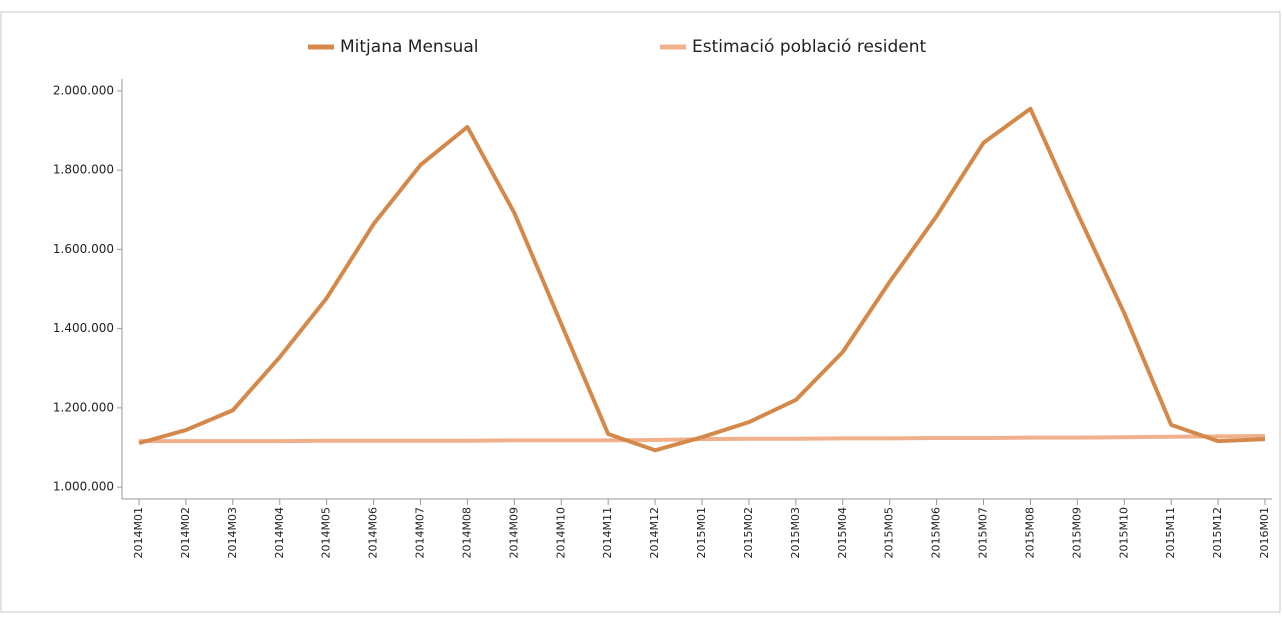 The height and width of the screenshot is (617, 1282). What do you see at coordinates (1264, 532) in the screenshot?
I see `x-tick-label: 2016M01` at bounding box center [1264, 532].